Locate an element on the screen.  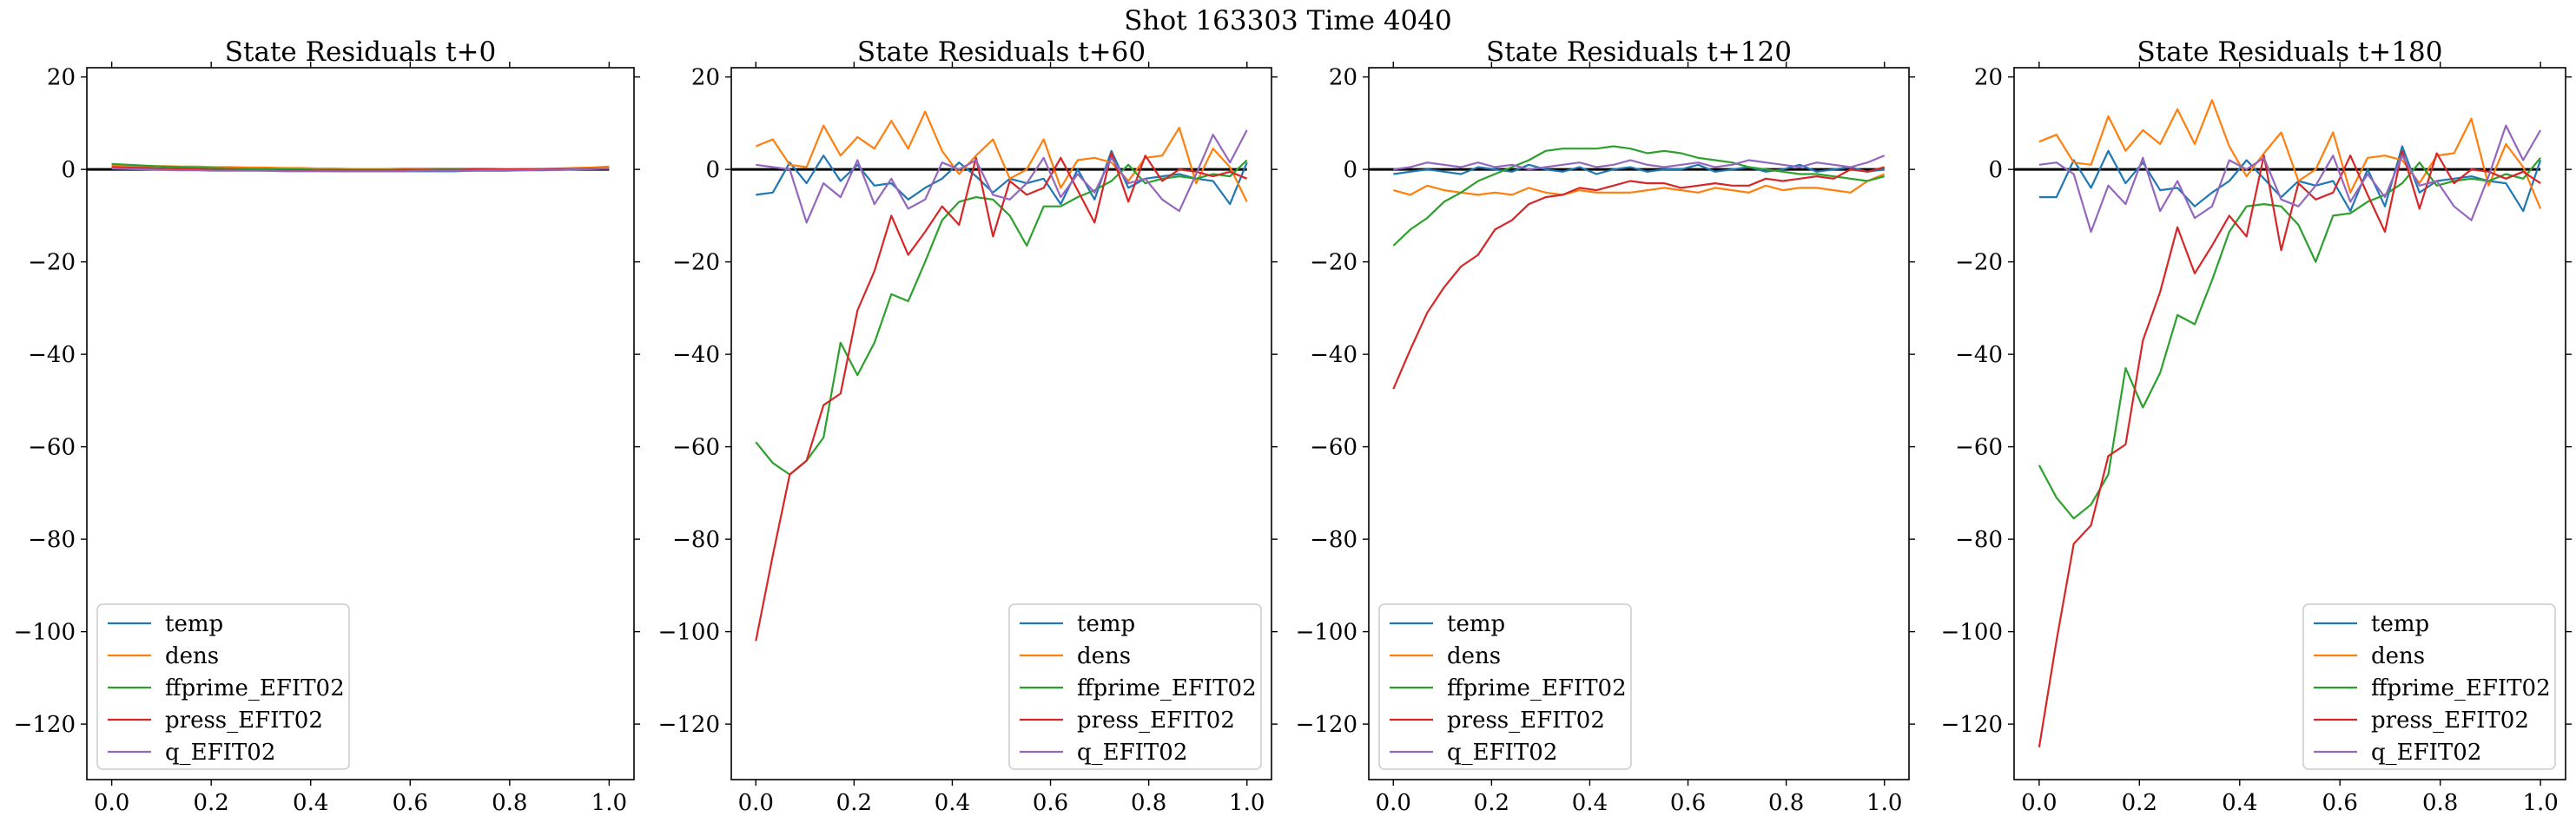
chart-title: State Residuals t+180 is located at coordinates (2290, 52).